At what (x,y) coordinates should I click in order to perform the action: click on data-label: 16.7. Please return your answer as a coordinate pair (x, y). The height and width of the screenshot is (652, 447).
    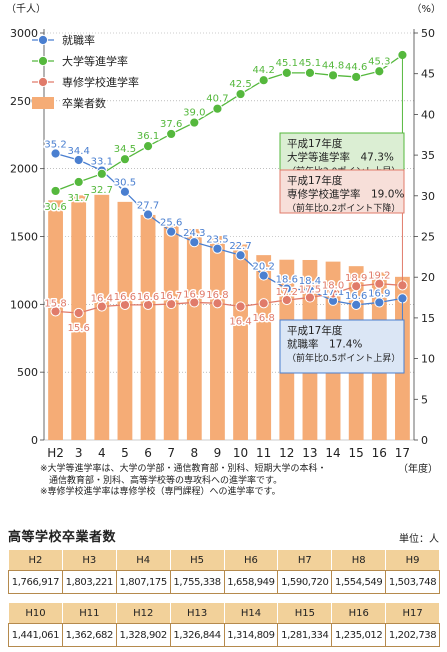
    Looking at the image, I should click on (171, 296).